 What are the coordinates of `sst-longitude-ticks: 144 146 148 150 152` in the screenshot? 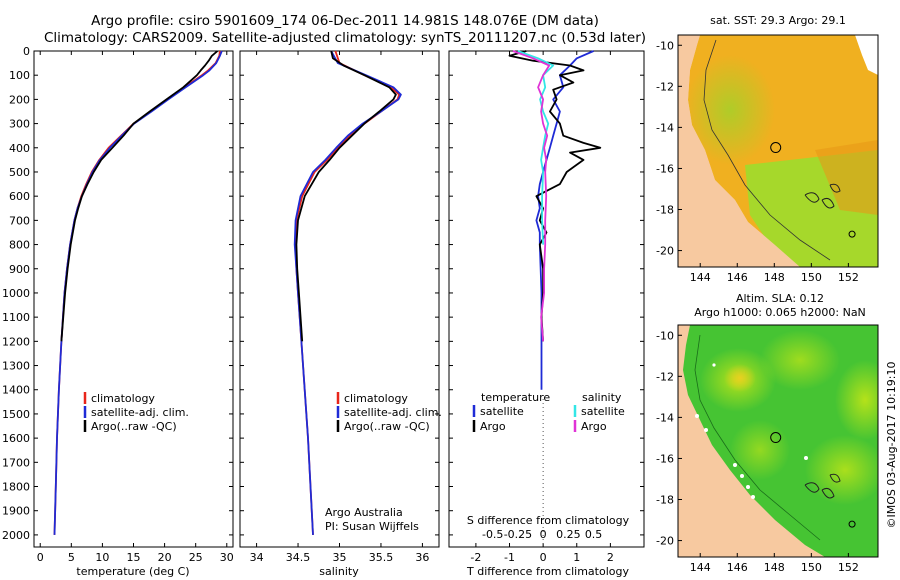 It's located at (774, 273).